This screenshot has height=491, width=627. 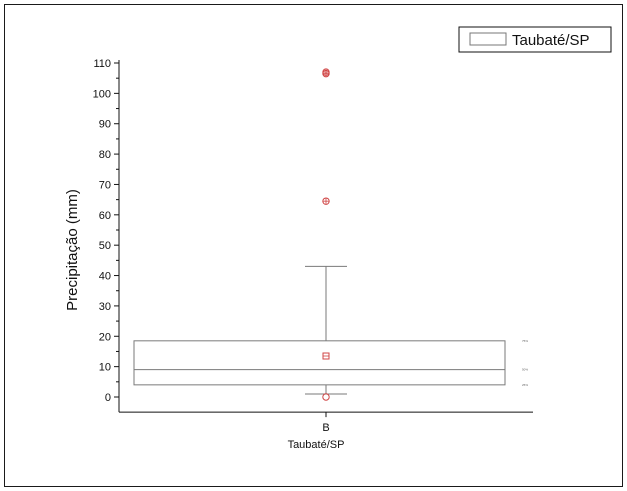 I want to click on percentile-label-3: 25%, so click(x=525, y=385).